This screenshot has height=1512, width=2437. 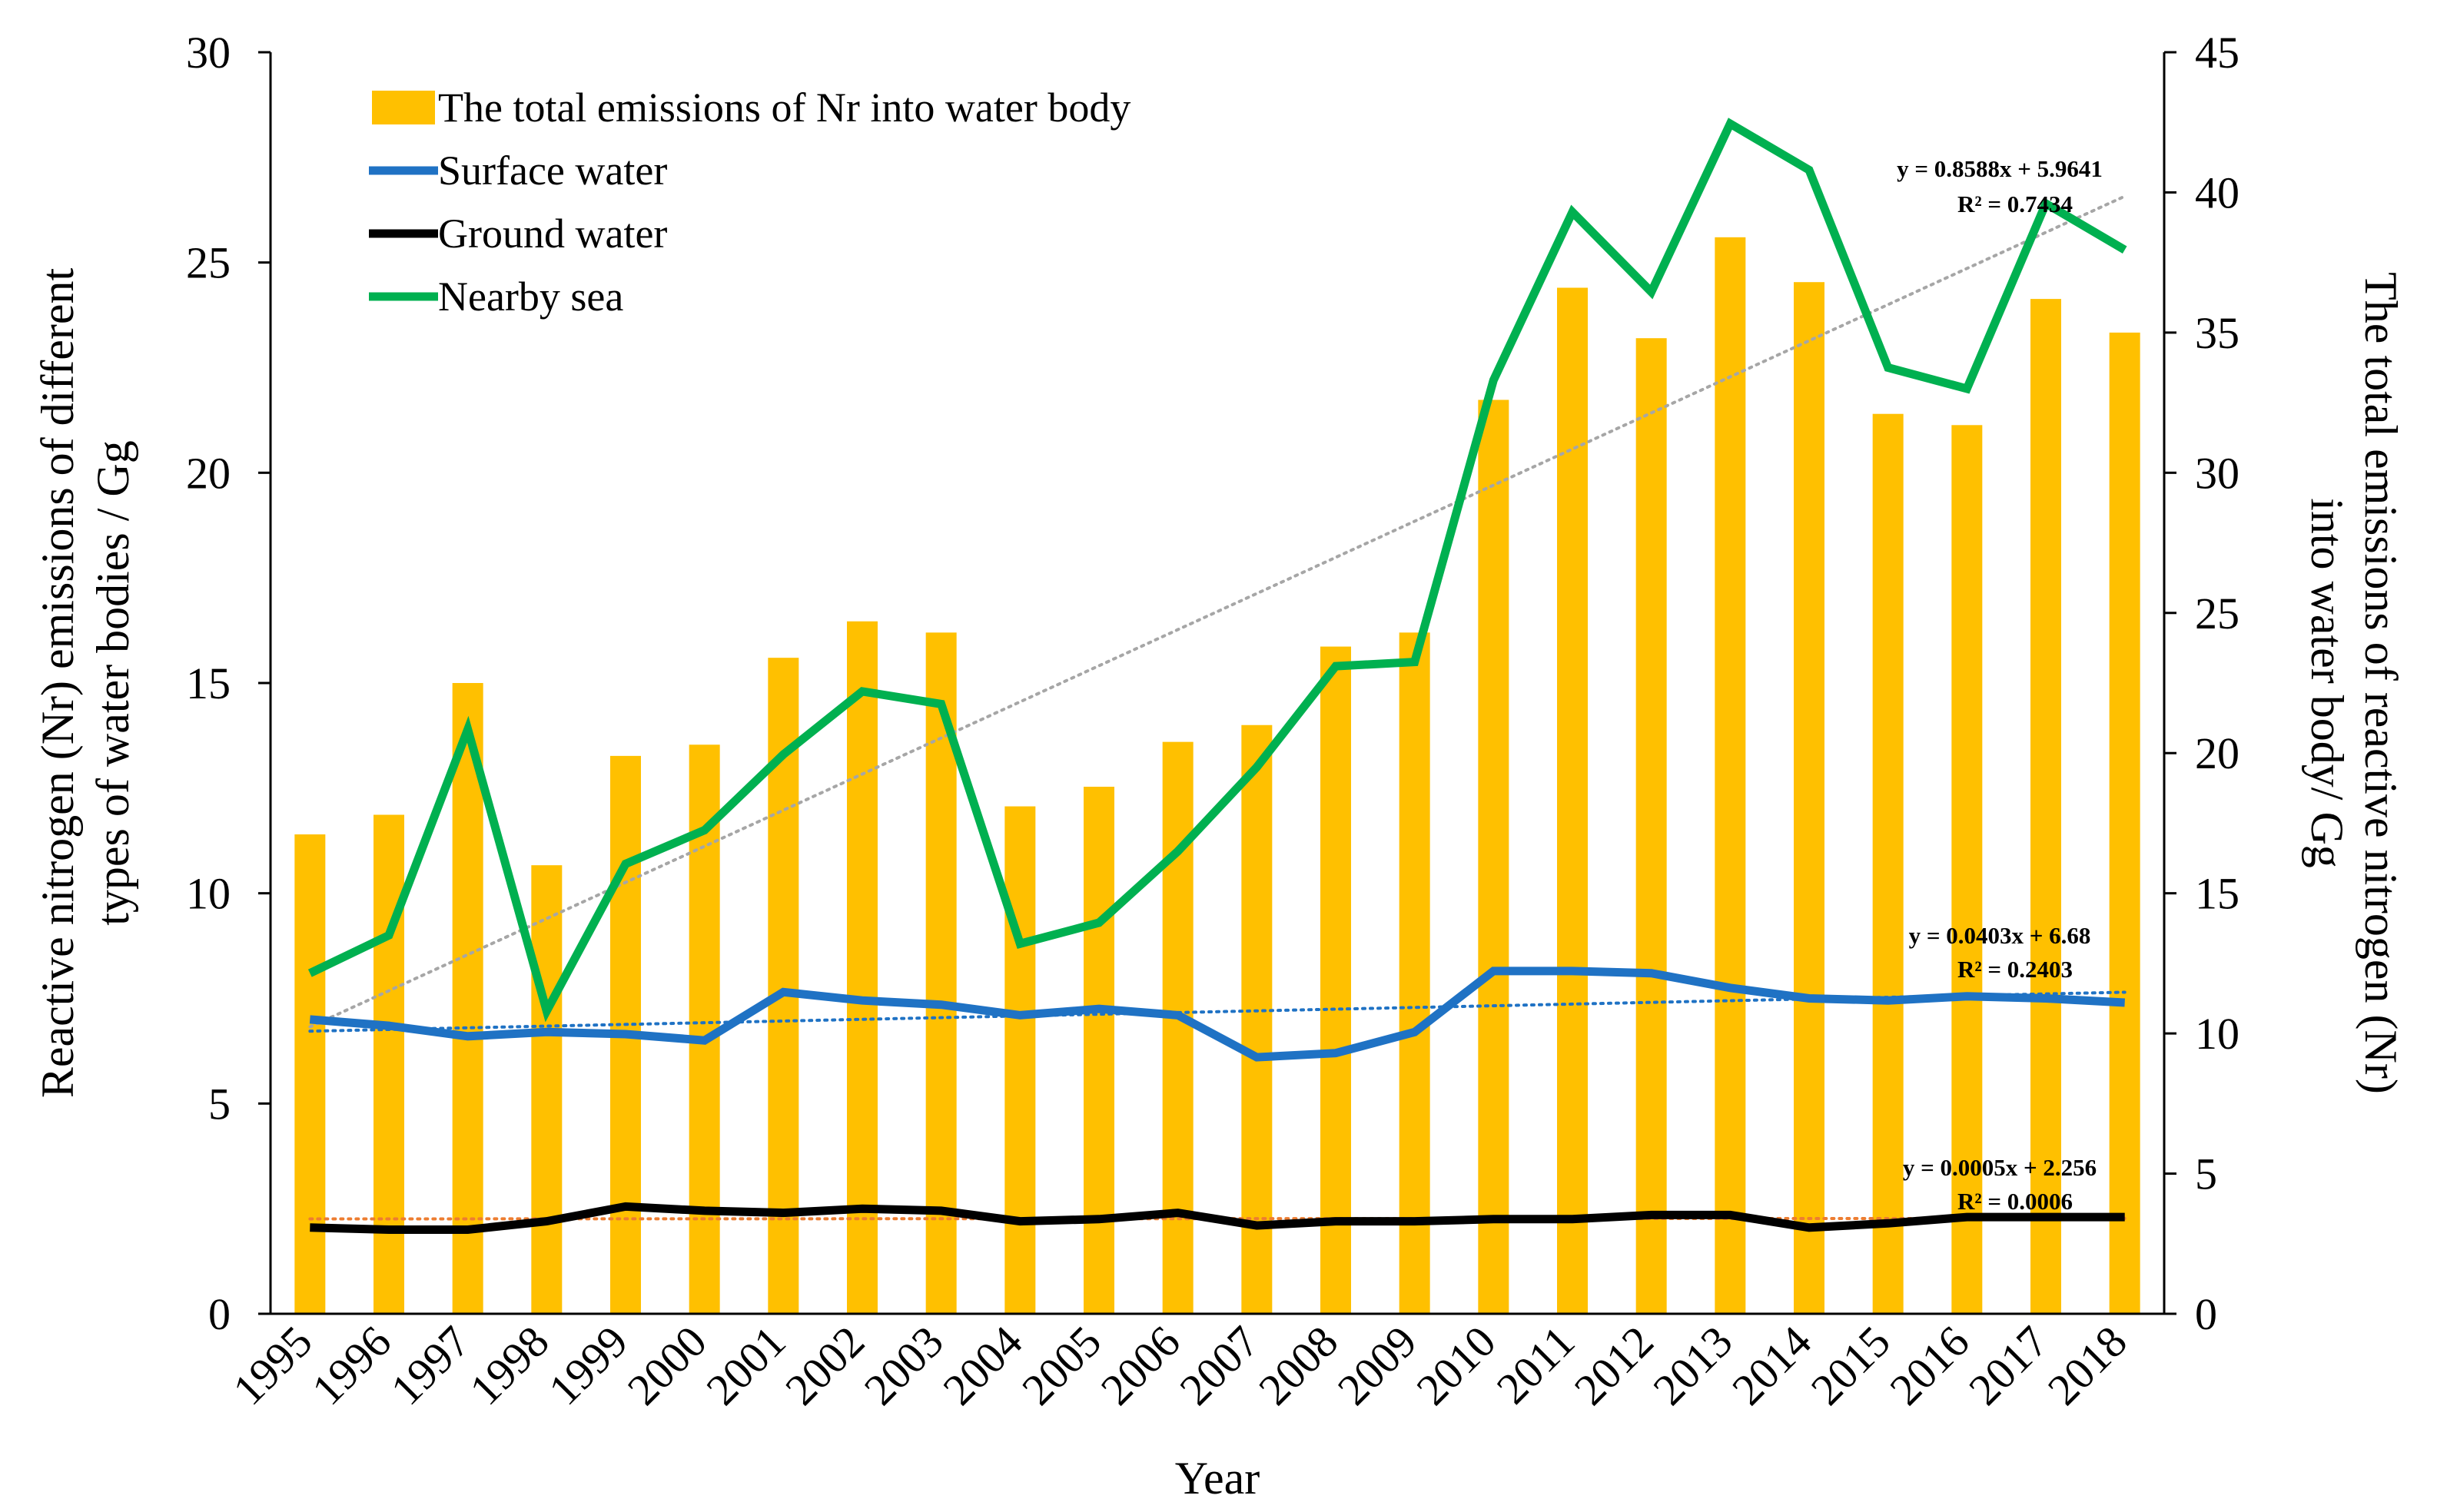 I want to click on x-axis-title: Year, so click(x=1217, y=1479).